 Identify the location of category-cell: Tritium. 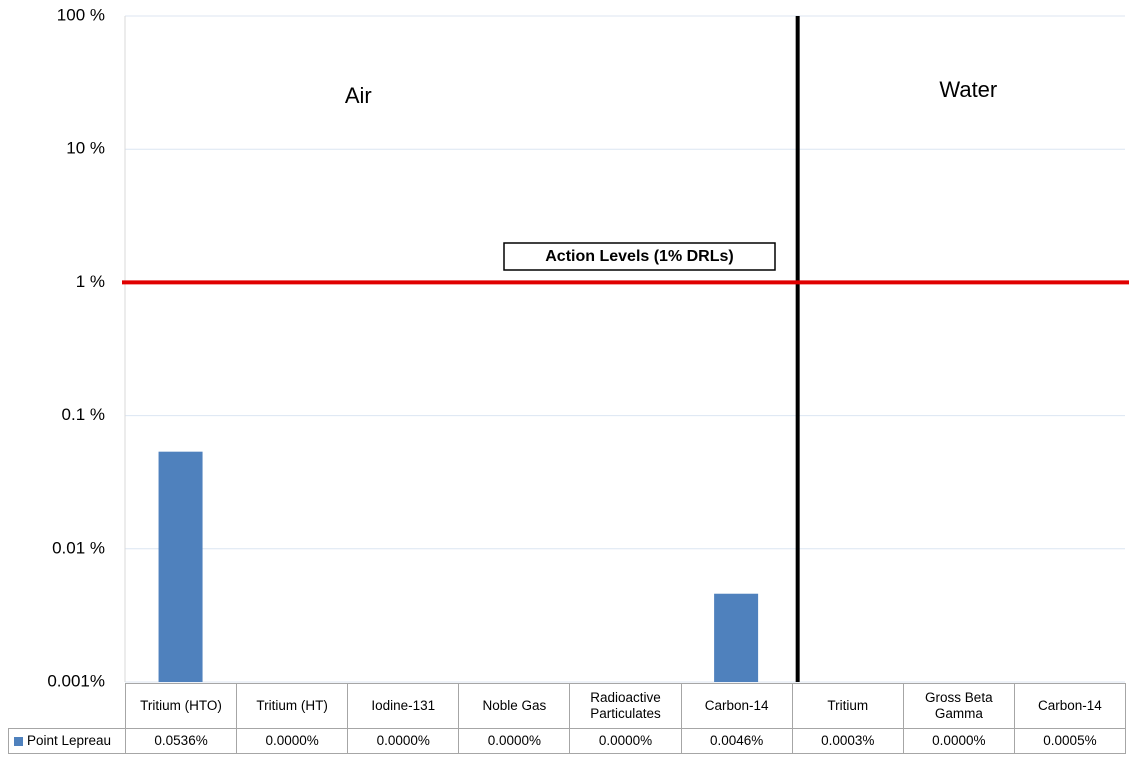
(847, 706).